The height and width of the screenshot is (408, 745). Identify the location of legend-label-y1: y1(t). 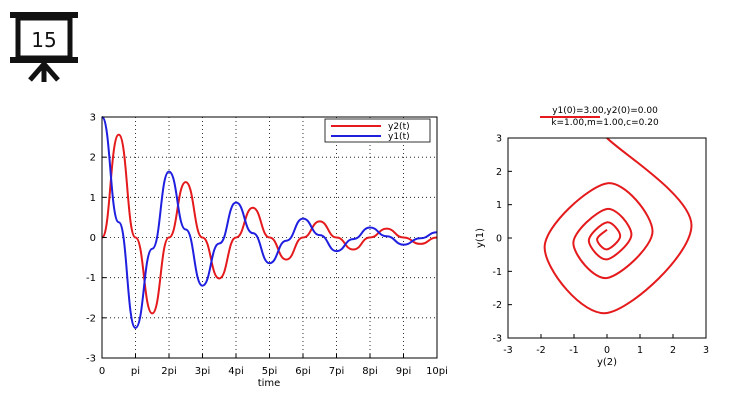
(399, 137).